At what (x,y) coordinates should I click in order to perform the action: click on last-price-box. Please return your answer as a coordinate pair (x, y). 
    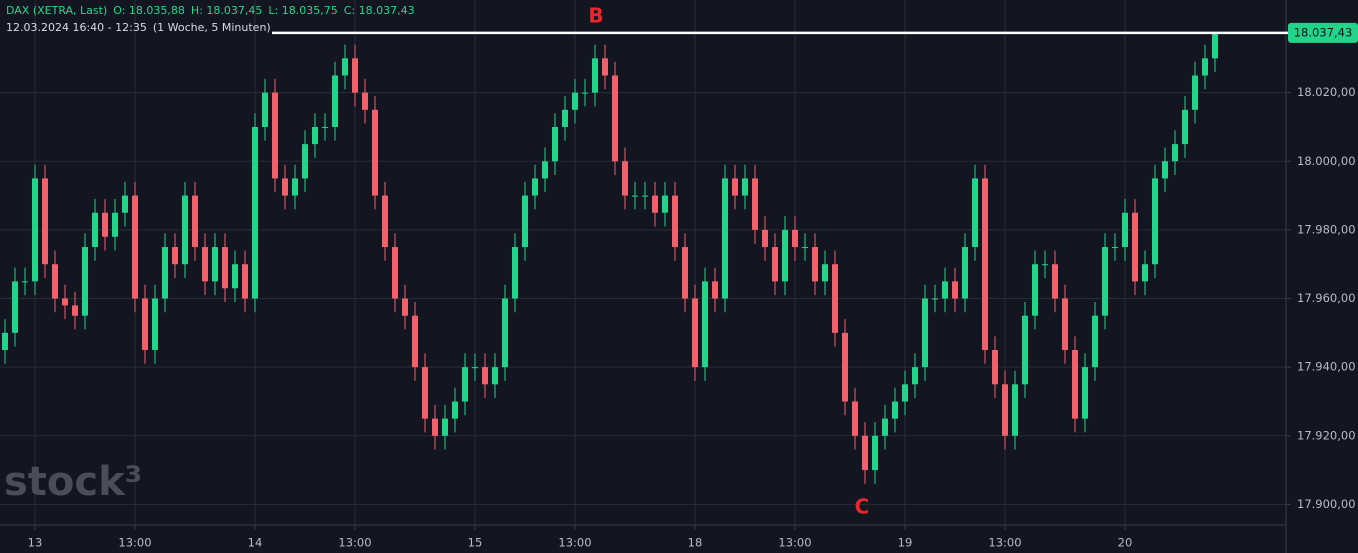
    Looking at the image, I should click on (1323, 32).